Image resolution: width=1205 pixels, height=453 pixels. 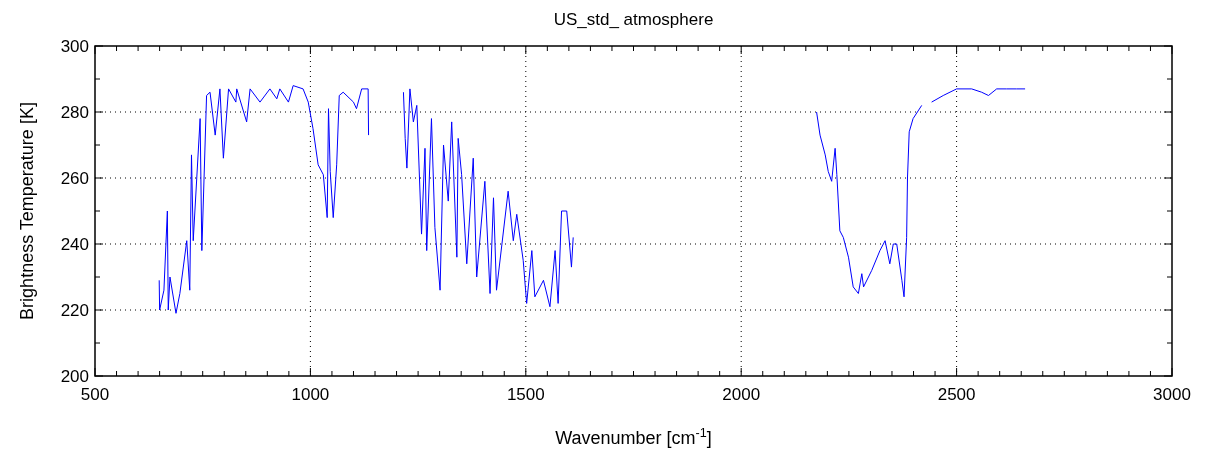 I want to click on y-tick-label: 300, so click(x=74, y=46).